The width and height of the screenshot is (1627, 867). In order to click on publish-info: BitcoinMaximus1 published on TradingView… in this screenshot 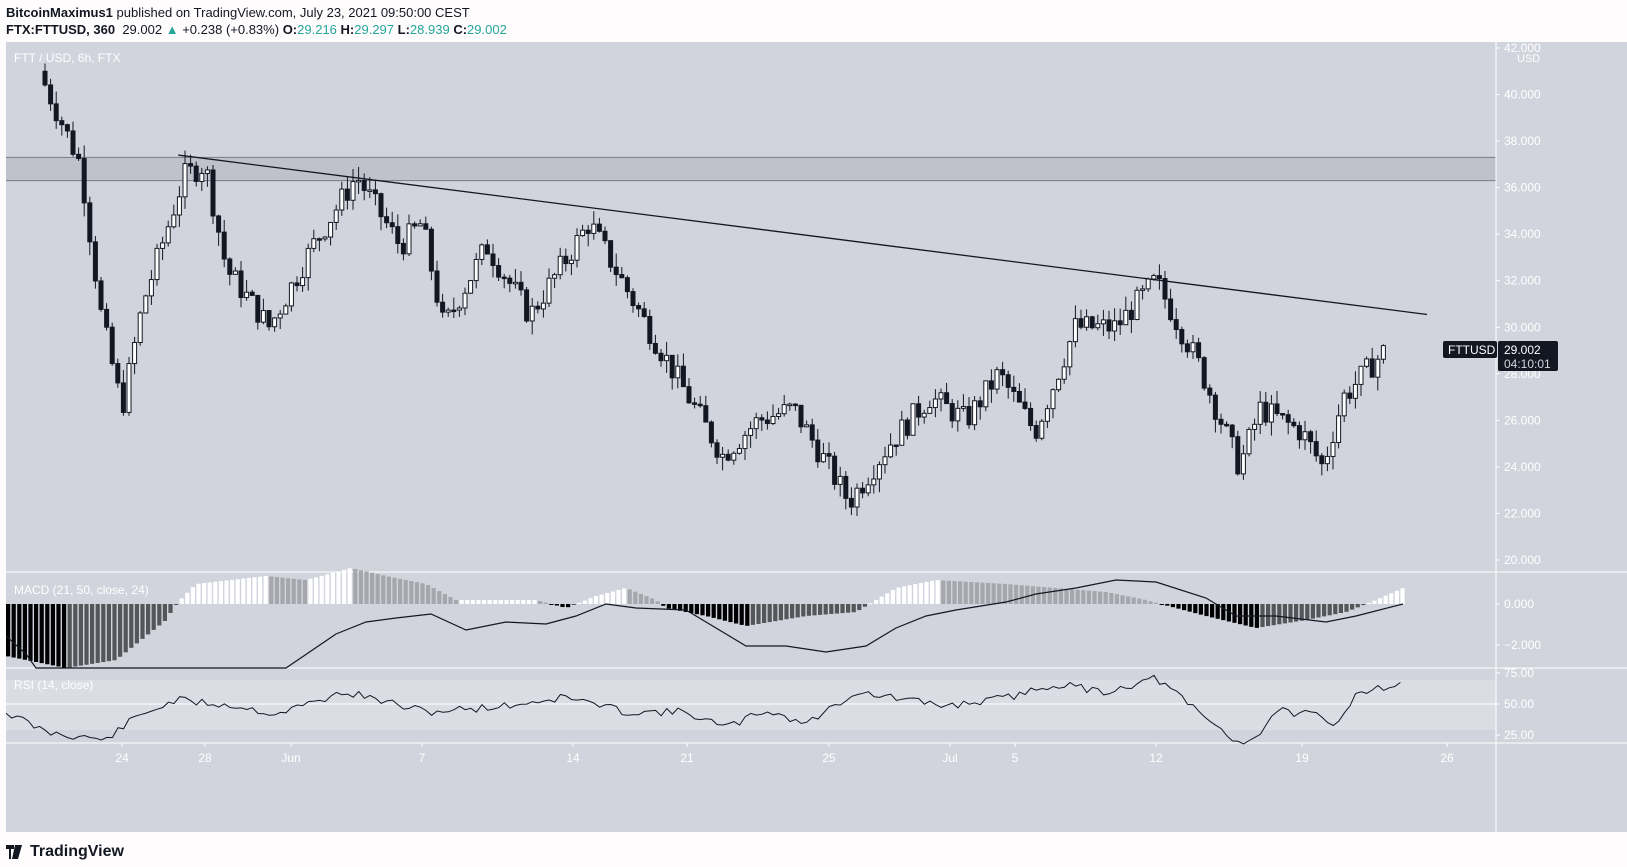, I will do `click(238, 12)`.